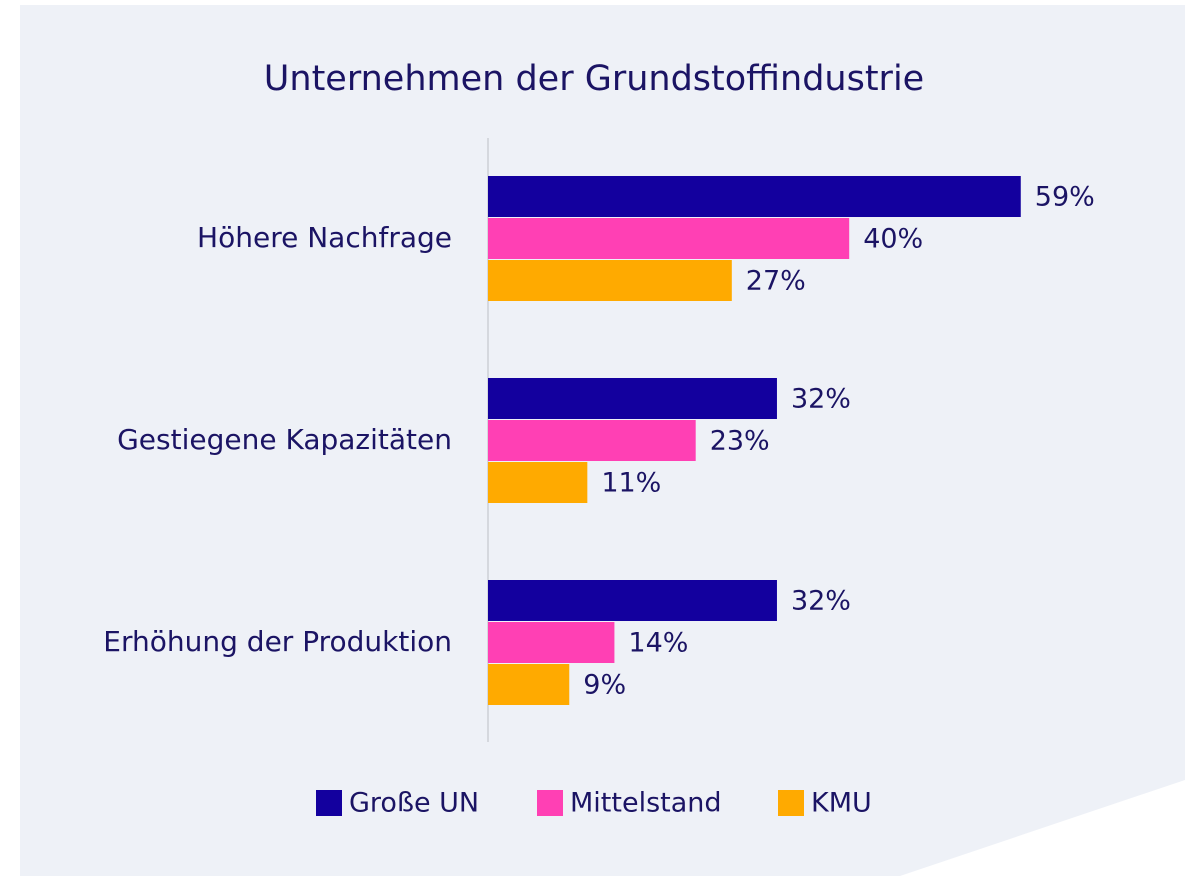  What do you see at coordinates (1065, 197) in the screenshot?
I see `value-label: 59%` at bounding box center [1065, 197].